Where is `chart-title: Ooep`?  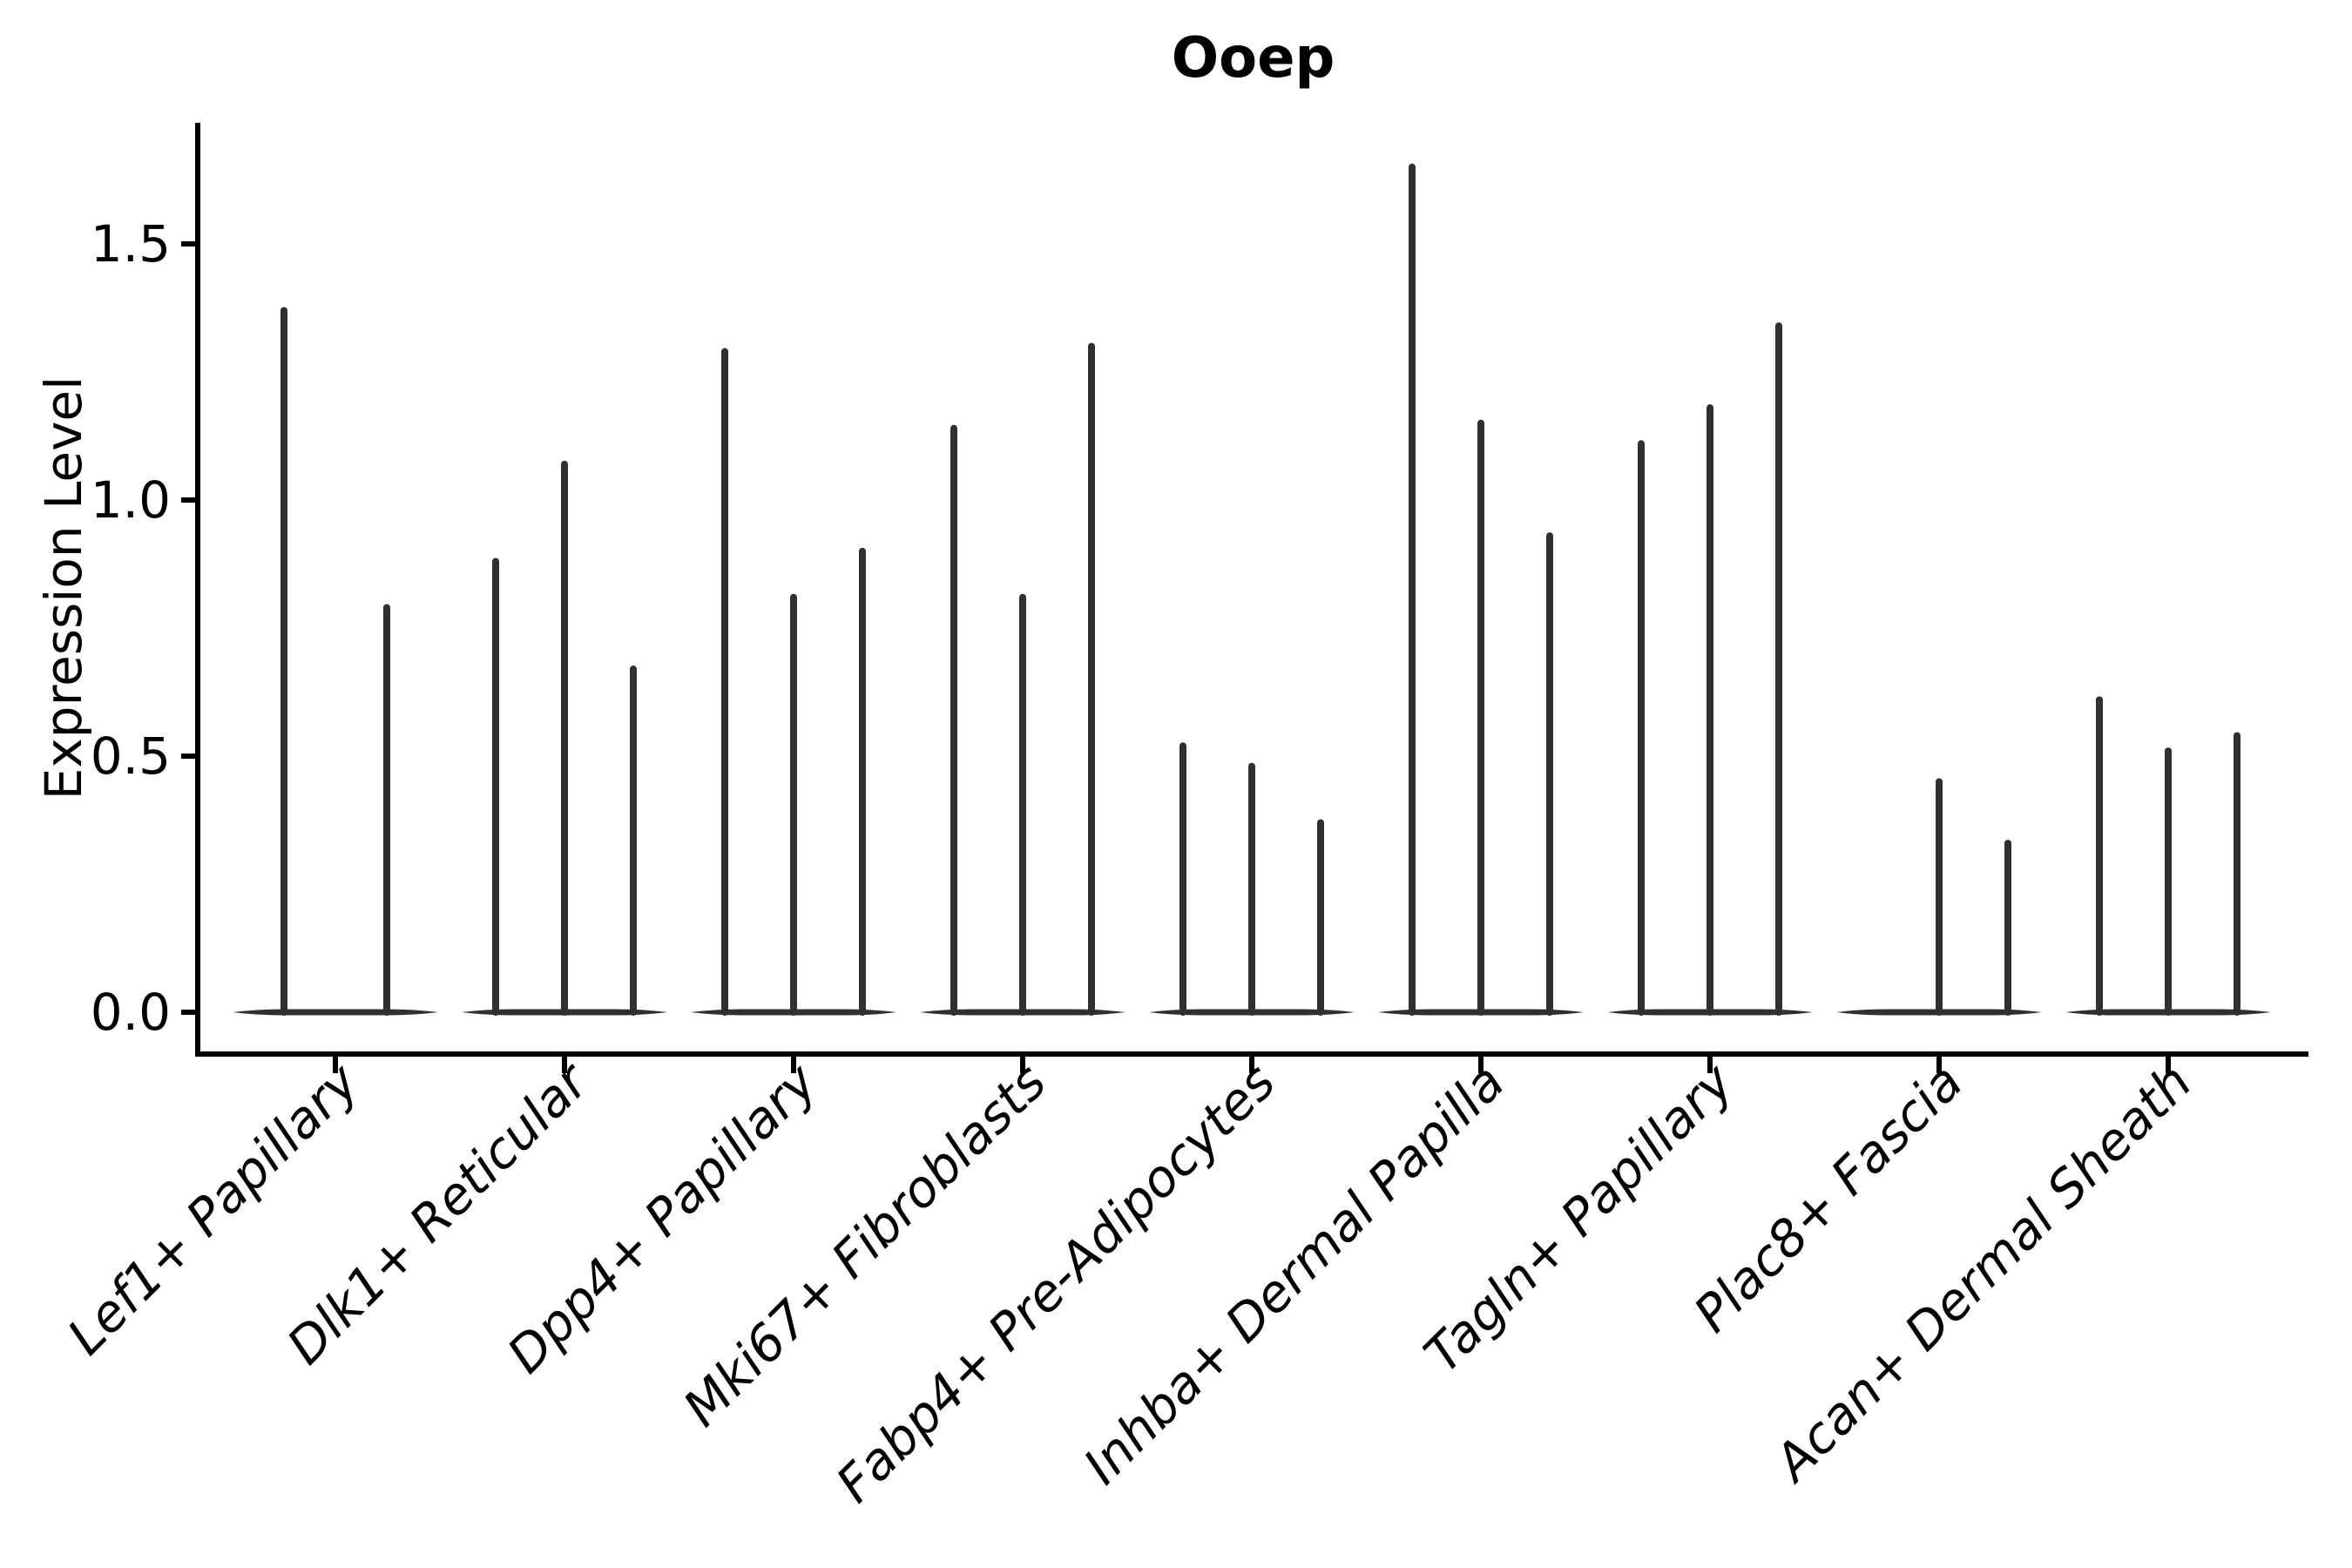
chart-title: Ooep is located at coordinates (1253, 58).